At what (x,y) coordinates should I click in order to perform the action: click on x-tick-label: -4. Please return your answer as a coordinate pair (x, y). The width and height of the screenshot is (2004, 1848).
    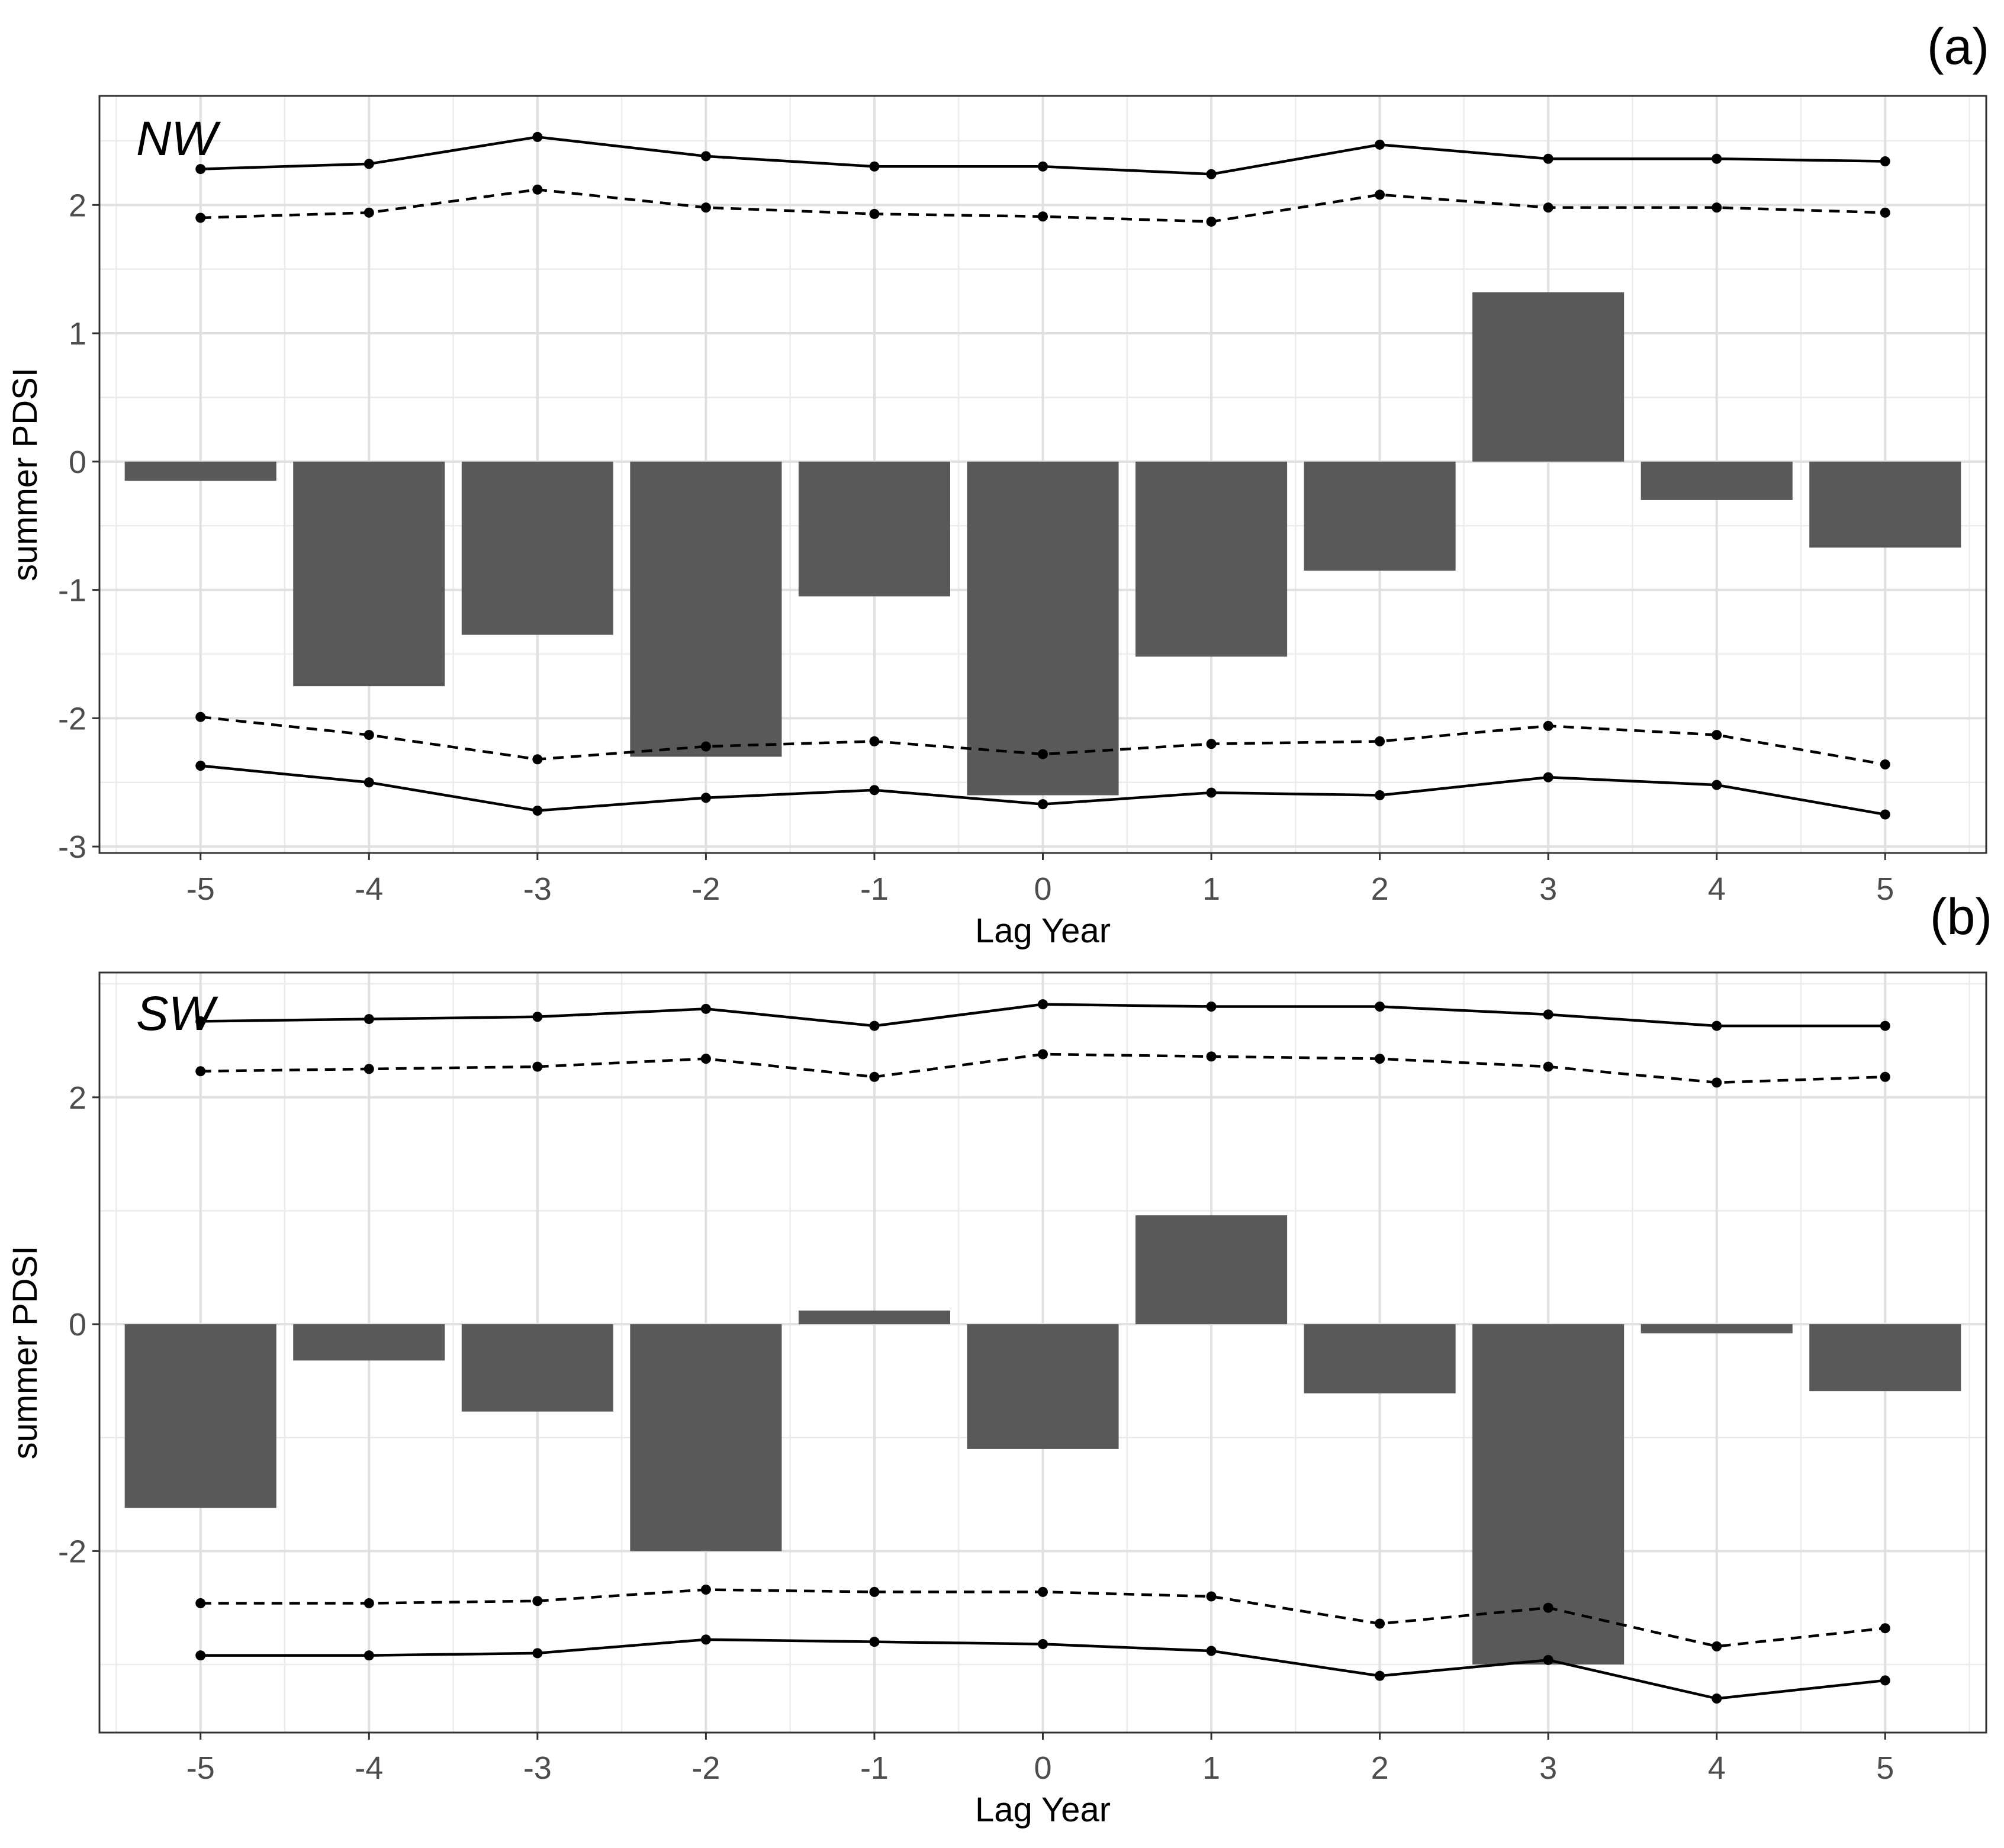
    Looking at the image, I should click on (369, 1768).